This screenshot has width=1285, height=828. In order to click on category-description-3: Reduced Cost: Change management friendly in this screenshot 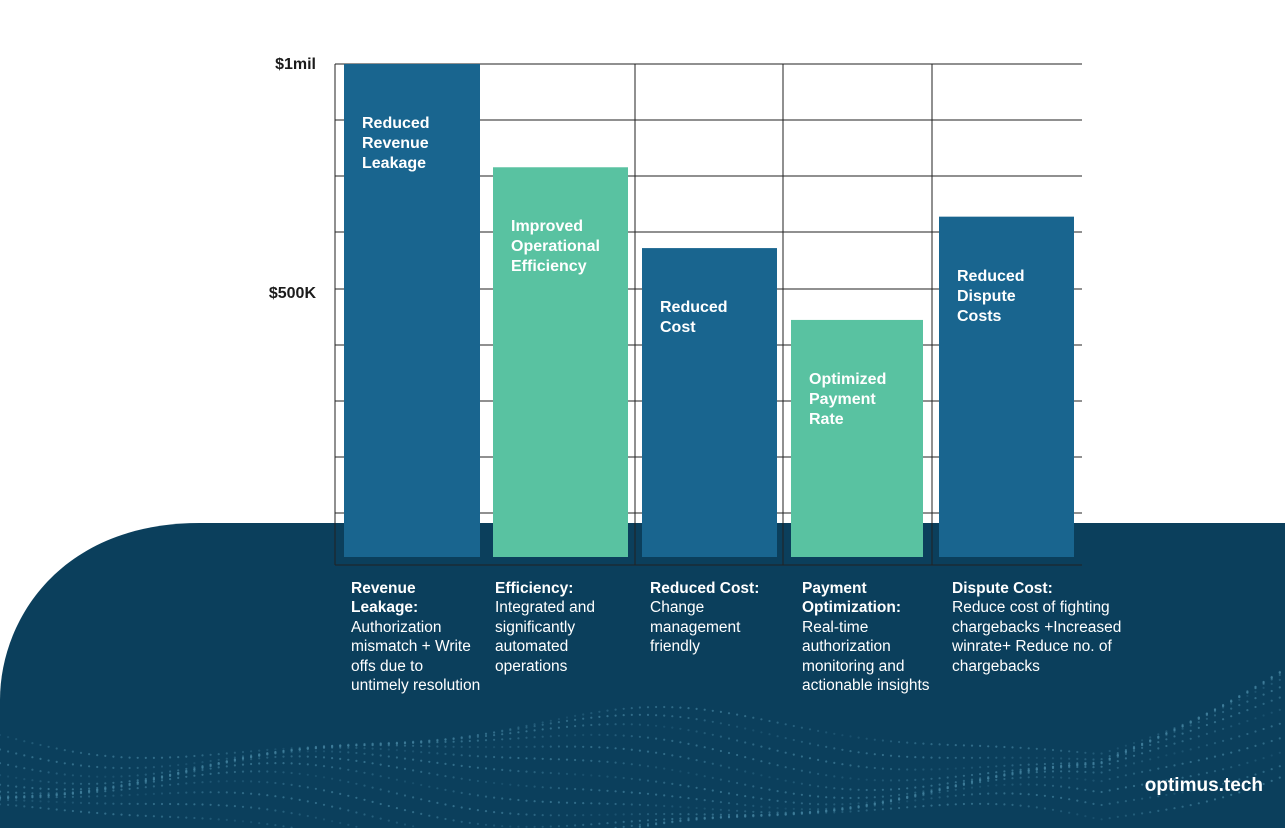, I will do `click(715, 618)`.